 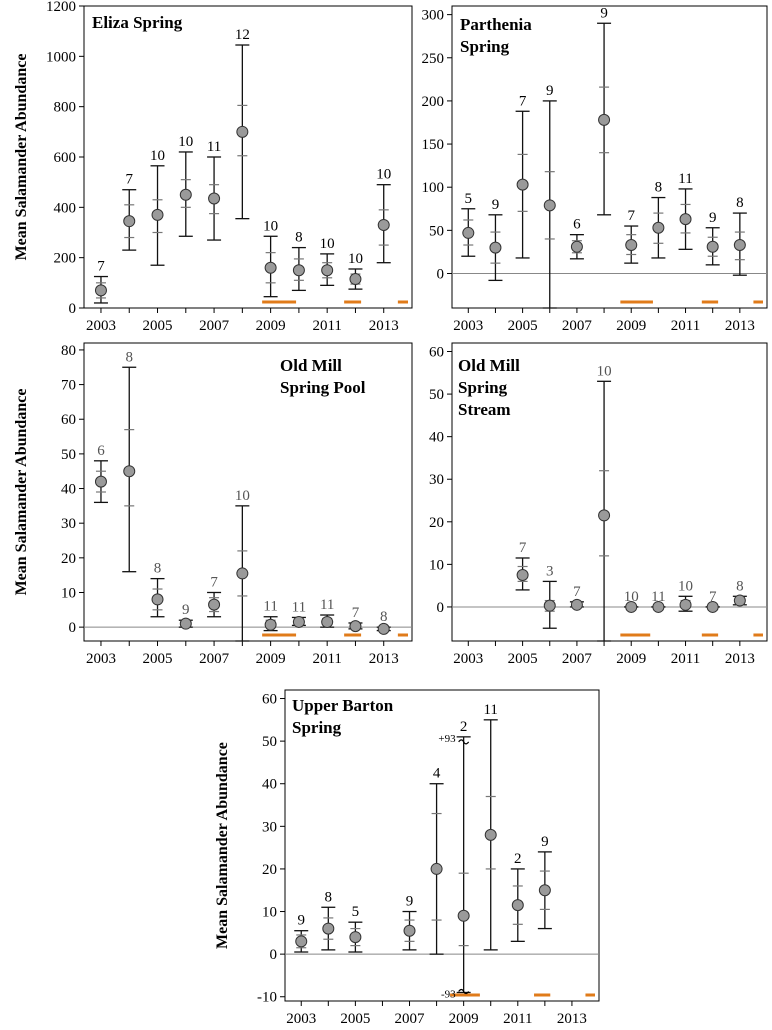 I want to click on panel-title-line: Spring, so click(x=485, y=46).